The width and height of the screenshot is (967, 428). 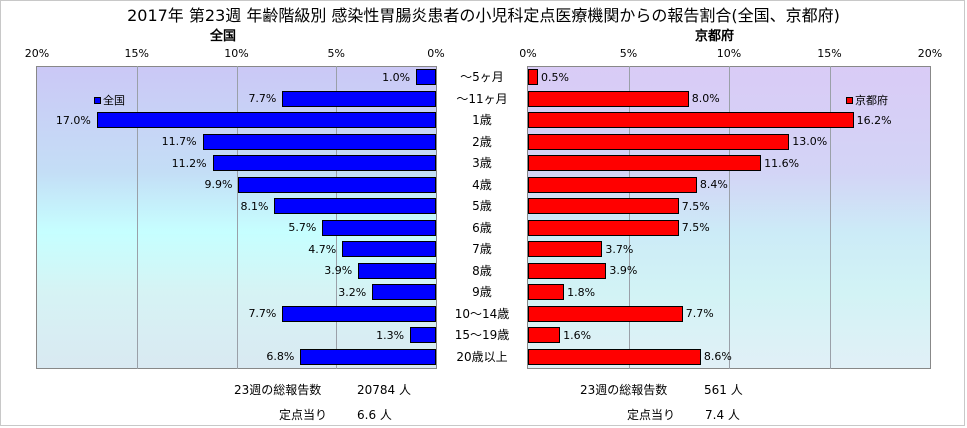 What do you see at coordinates (651, 415) in the screenshot?
I see `footer-kyoto-per-label: 定点当り` at bounding box center [651, 415].